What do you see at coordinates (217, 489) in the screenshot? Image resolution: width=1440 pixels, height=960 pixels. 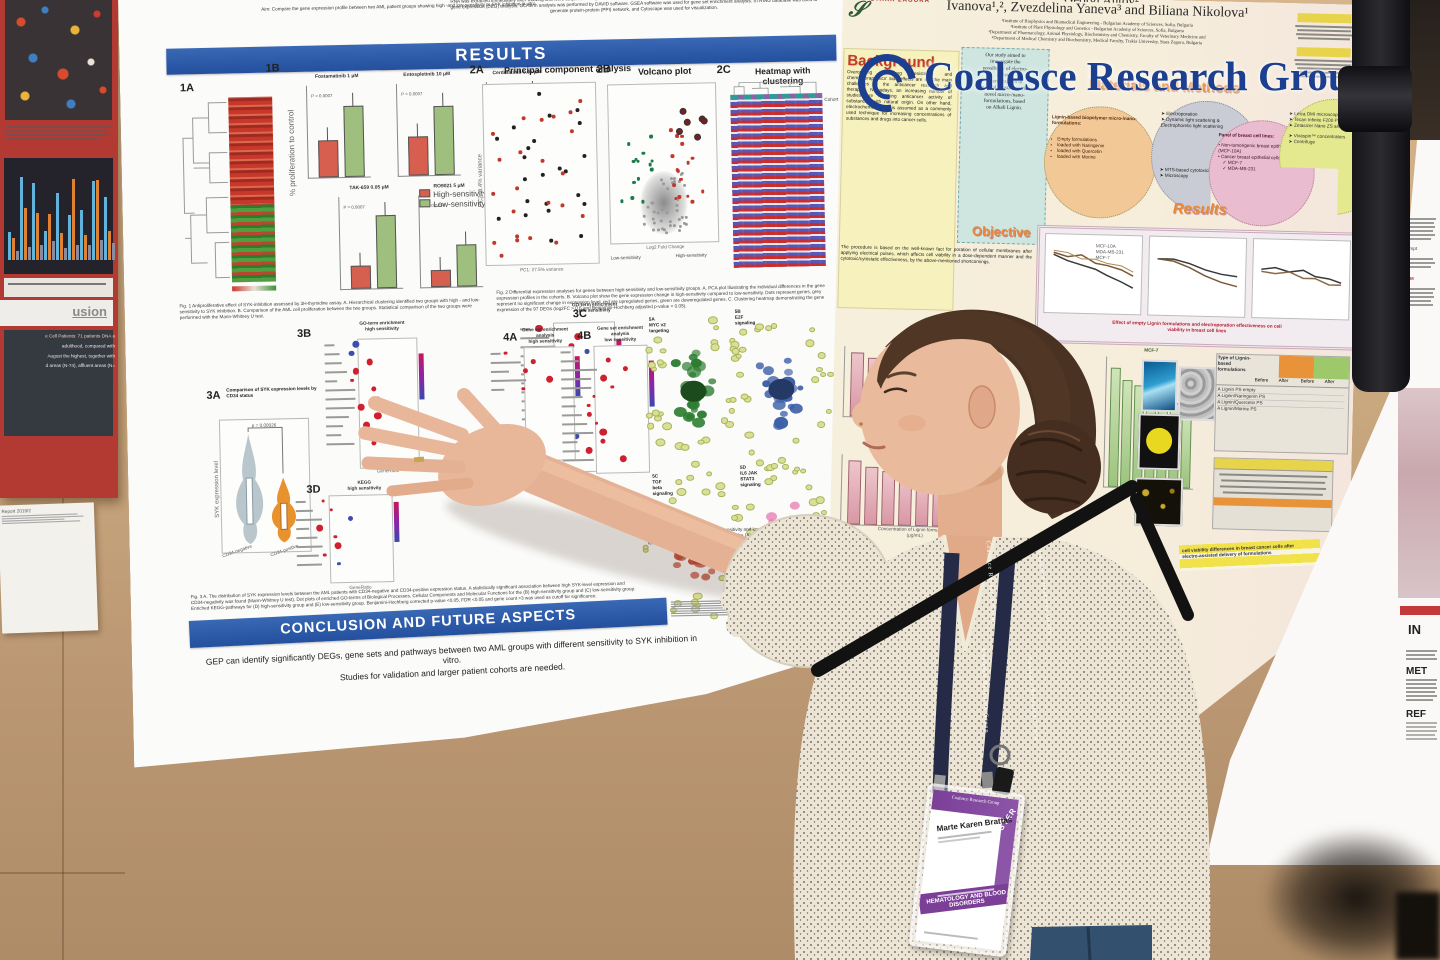 I see `violin-ylabel: SYK expression level` at bounding box center [217, 489].